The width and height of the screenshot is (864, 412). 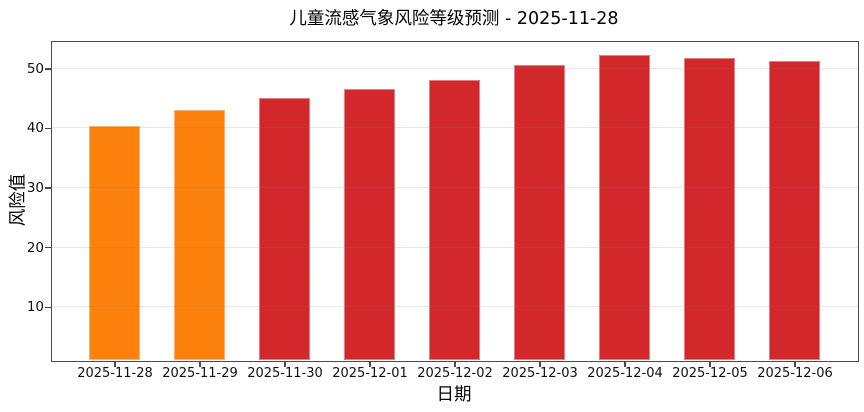 I want to click on x-tick-label: 2025-11-28, so click(x=115, y=373).